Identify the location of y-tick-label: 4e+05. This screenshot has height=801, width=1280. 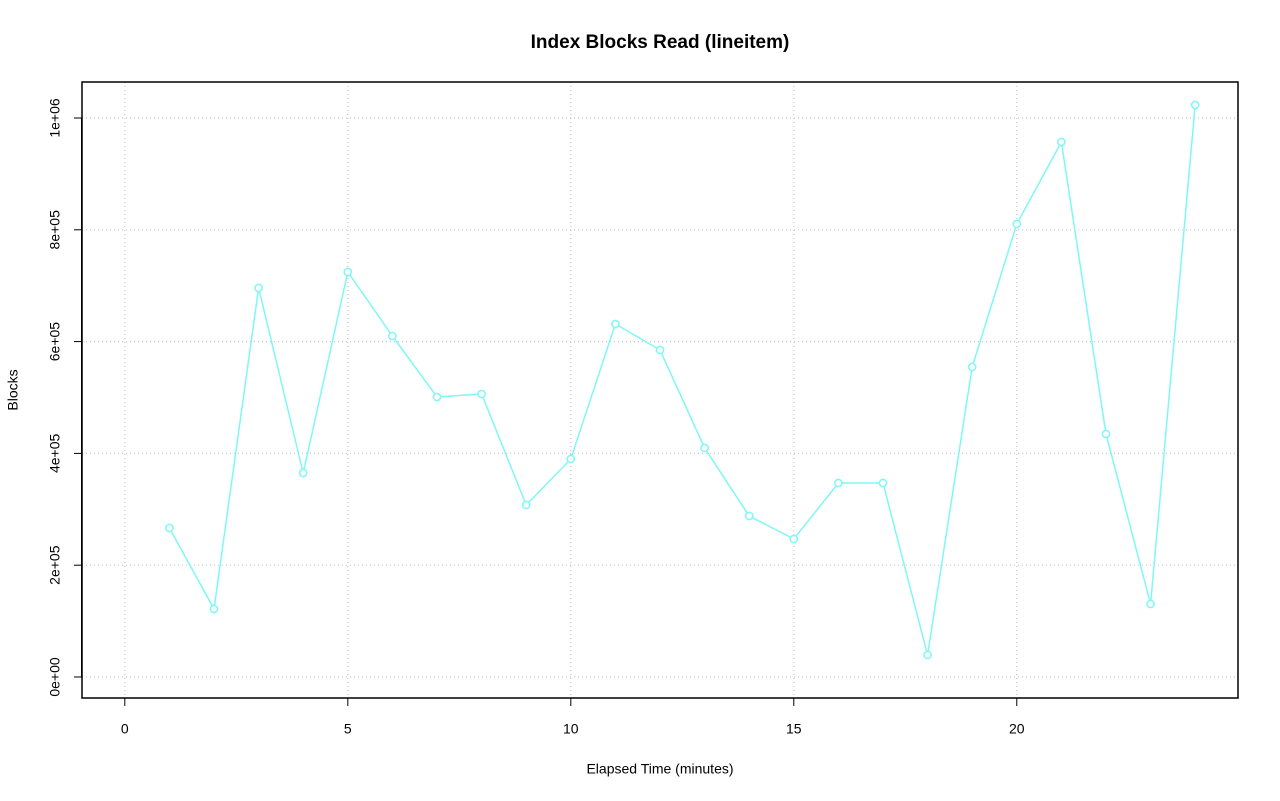
(55, 454).